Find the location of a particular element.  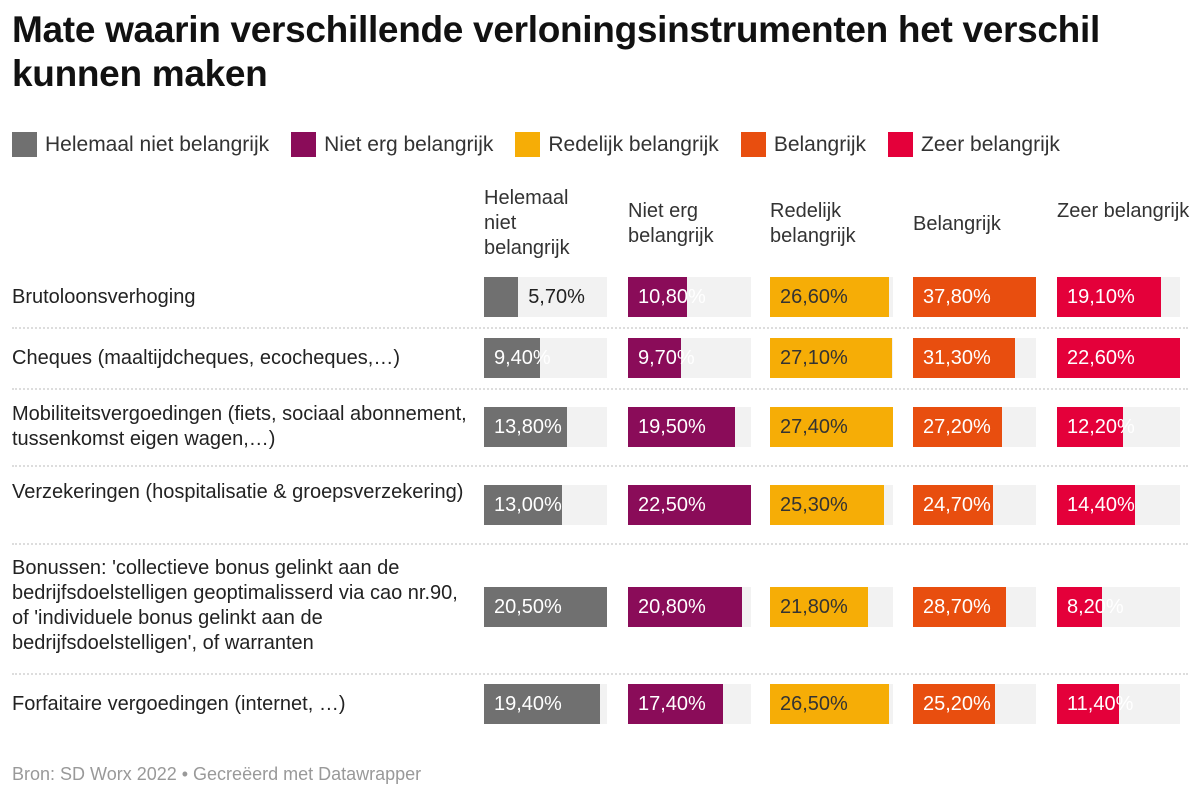

bar-cell: 24,70% is located at coordinates (974, 505).